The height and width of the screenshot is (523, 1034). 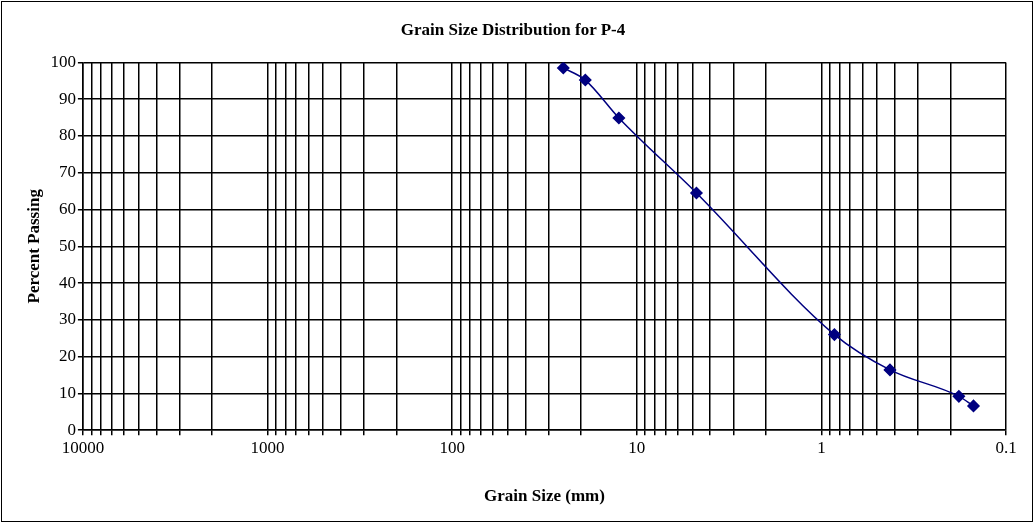 What do you see at coordinates (67, 208) in the screenshot?
I see `y-tick-label: 60` at bounding box center [67, 208].